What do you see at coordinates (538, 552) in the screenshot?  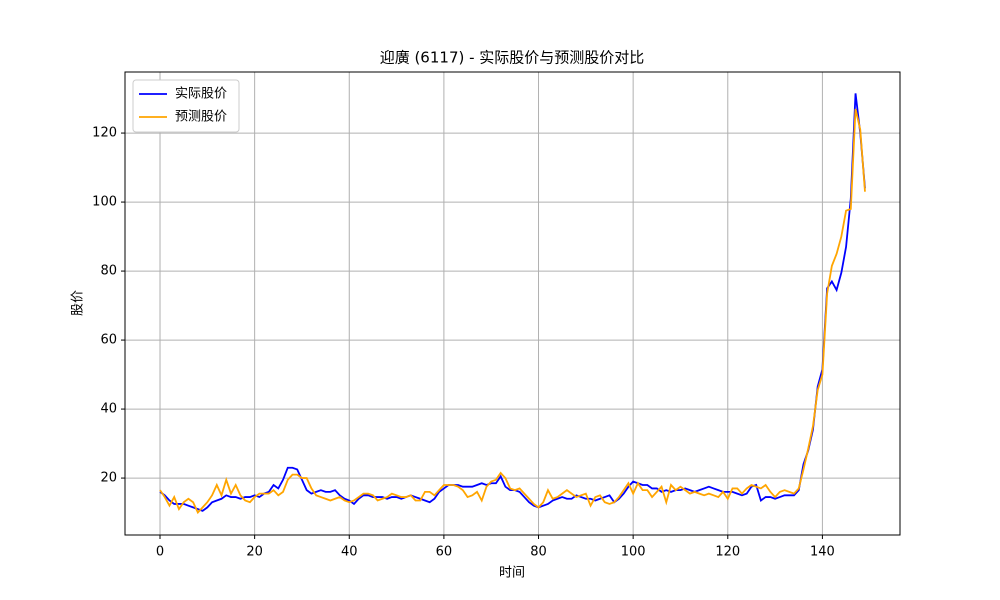 I see `x-tick-label: 80` at bounding box center [538, 552].